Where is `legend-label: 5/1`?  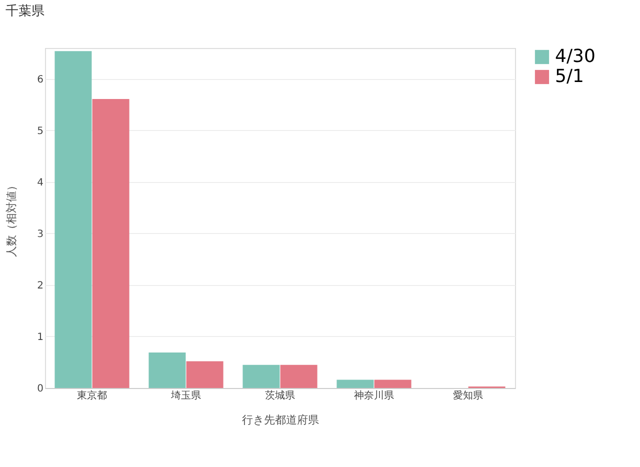
legend-label: 5/1 is located at coordinates (569, 76).